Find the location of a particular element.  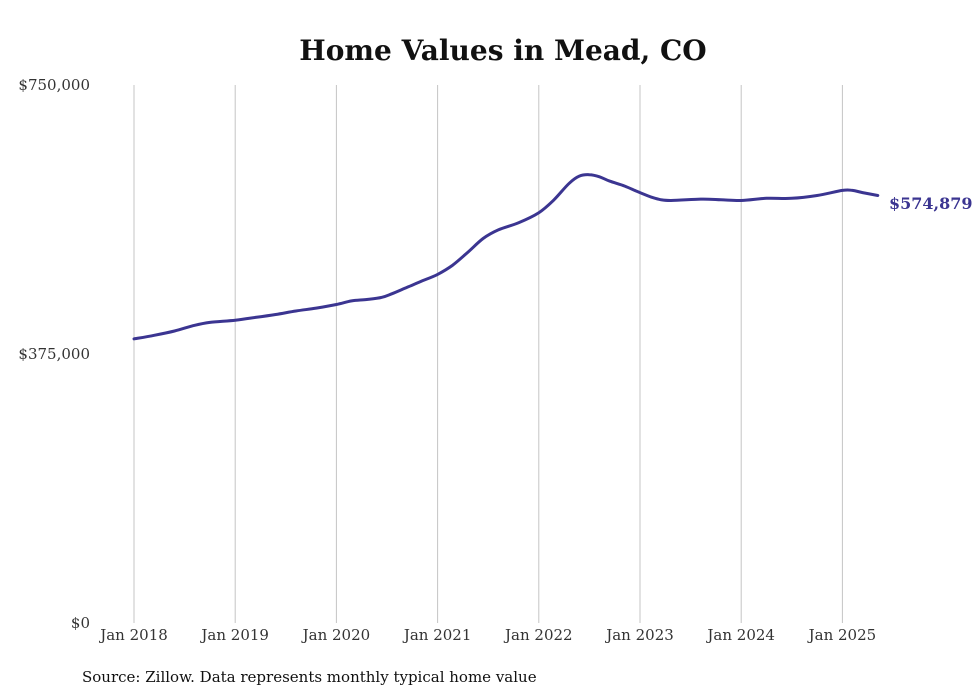

x-tick-label-3: Jan 2021 is located at coordinates (437, 635).